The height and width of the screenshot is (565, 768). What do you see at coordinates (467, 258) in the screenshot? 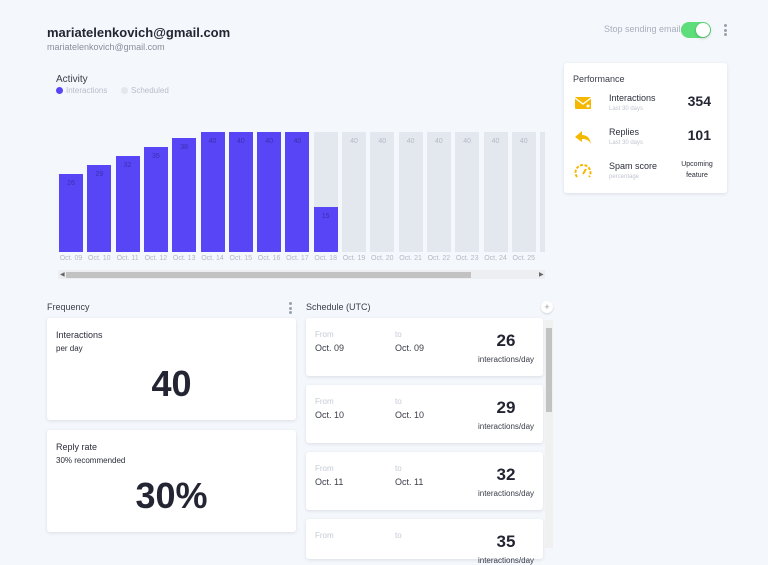
I see `x-tick-label: Oct. 23` at bounding box center [467, 258].